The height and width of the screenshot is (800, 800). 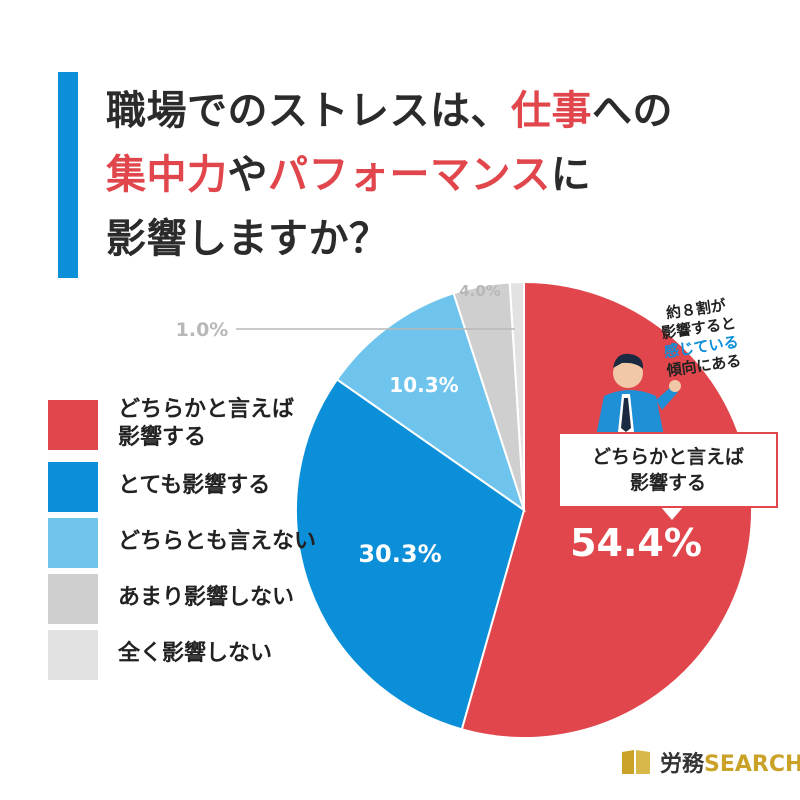 I want to click on data-label: 1.0%, so click(x=202, y=330).